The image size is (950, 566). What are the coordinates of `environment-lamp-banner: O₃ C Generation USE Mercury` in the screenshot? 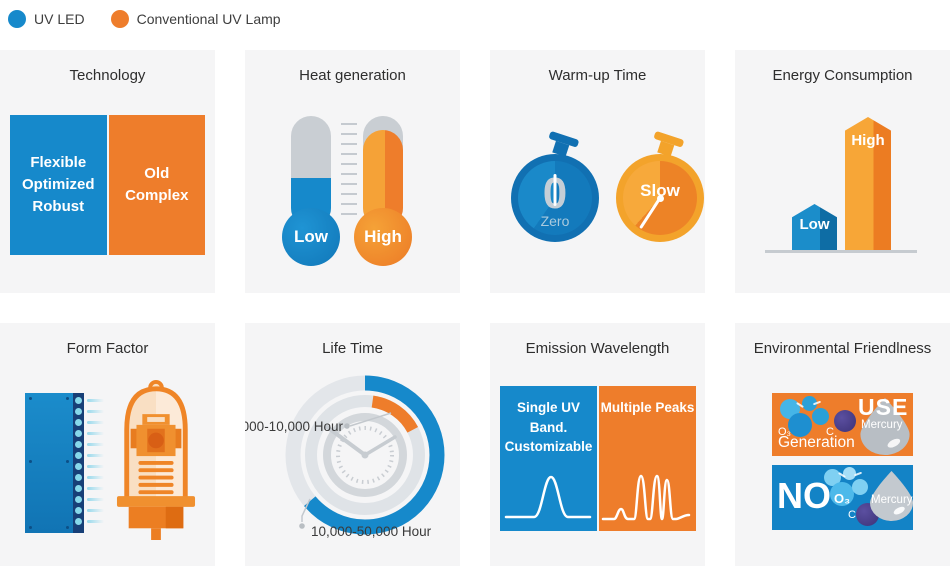 It's located at (842, 424).